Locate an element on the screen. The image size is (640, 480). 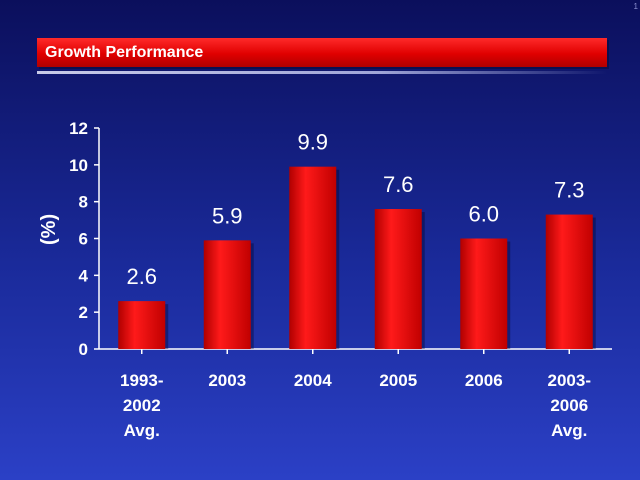
title-underline is located at coordinates (322, 72).